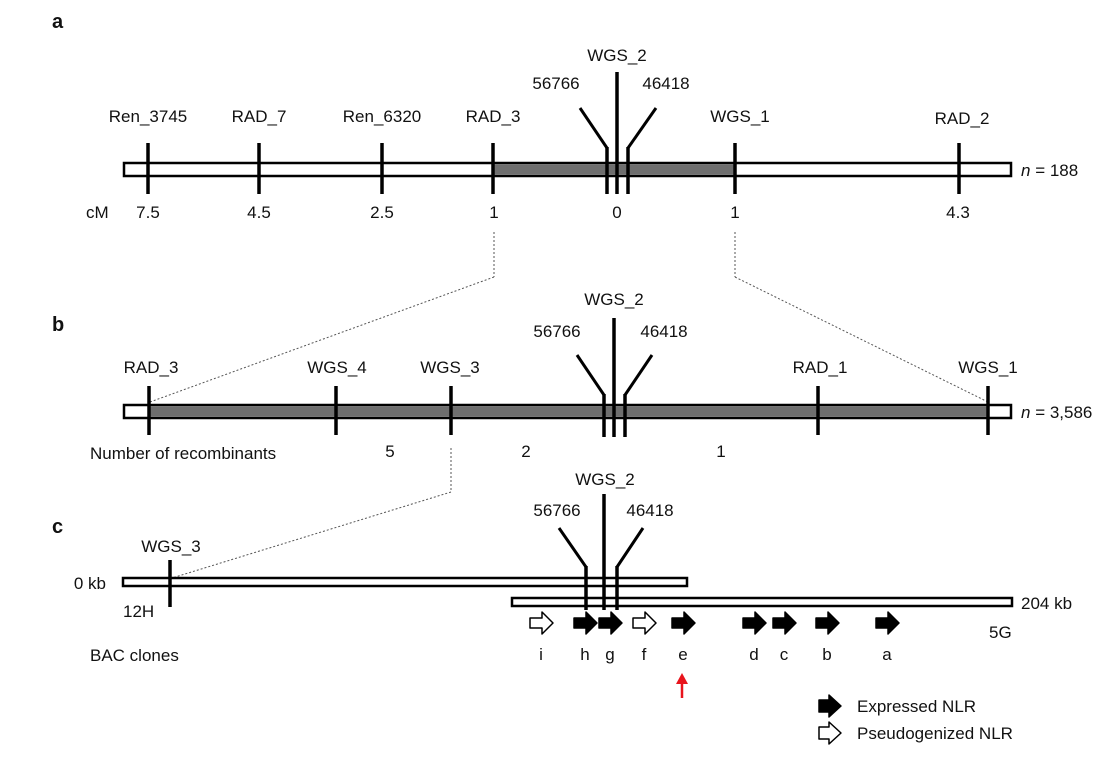 The image size is (1118, 760). Describe the element at coordinates (616, 212) in the screenshot. I see `distance-center: 0` at that location.